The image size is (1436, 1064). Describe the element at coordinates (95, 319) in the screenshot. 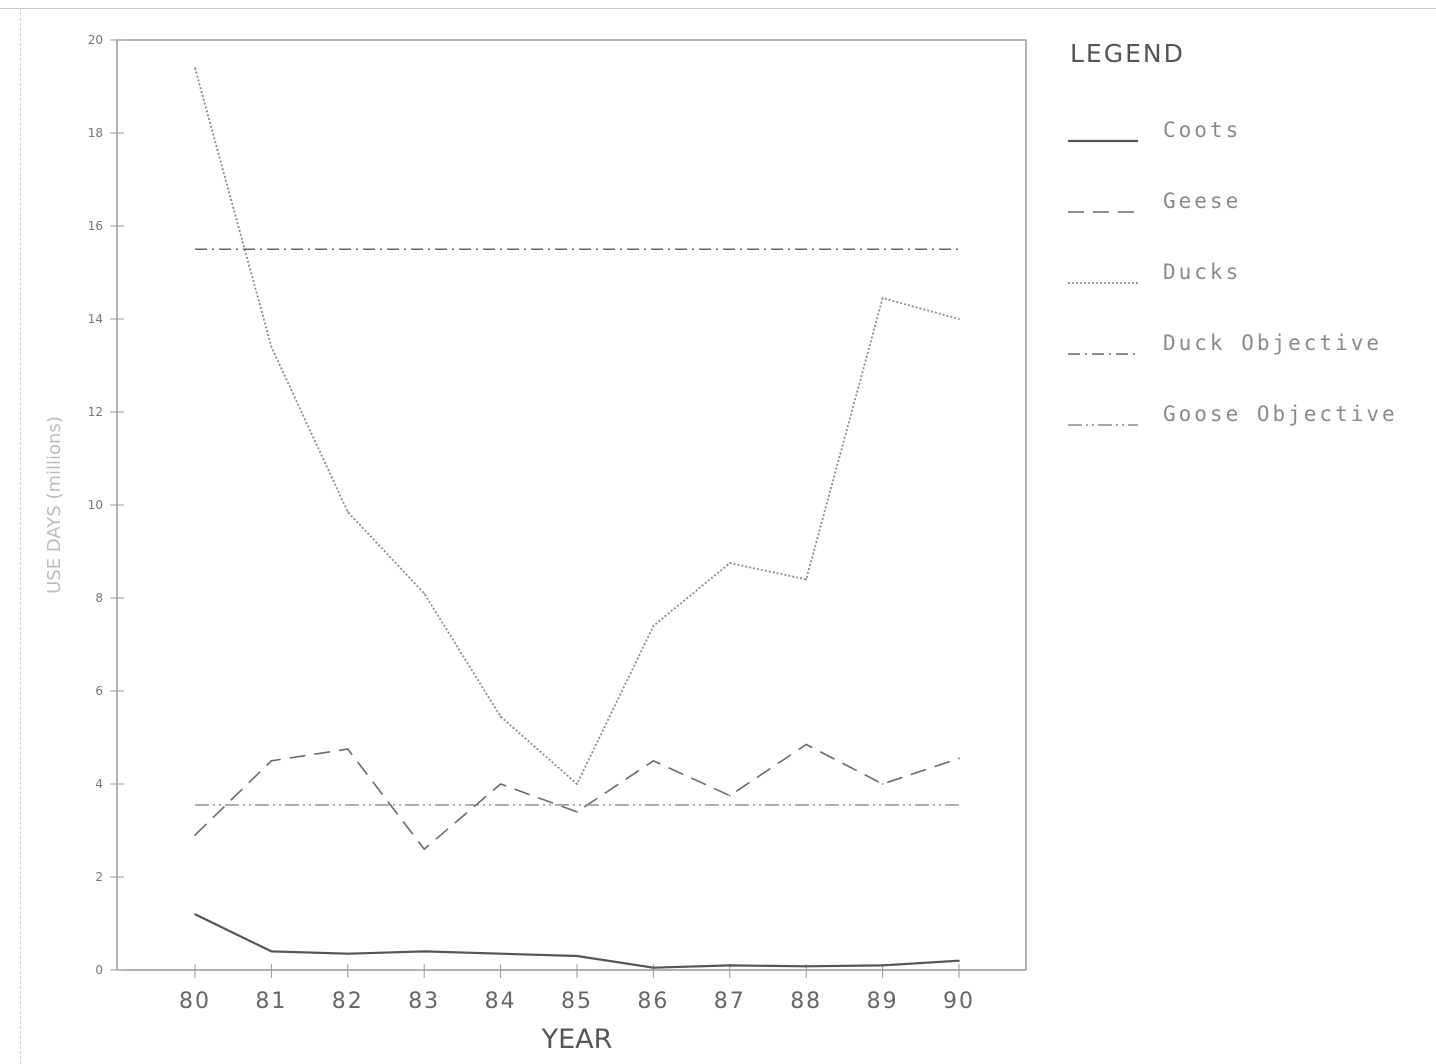

I see `y-tick-label: 14` at that location.